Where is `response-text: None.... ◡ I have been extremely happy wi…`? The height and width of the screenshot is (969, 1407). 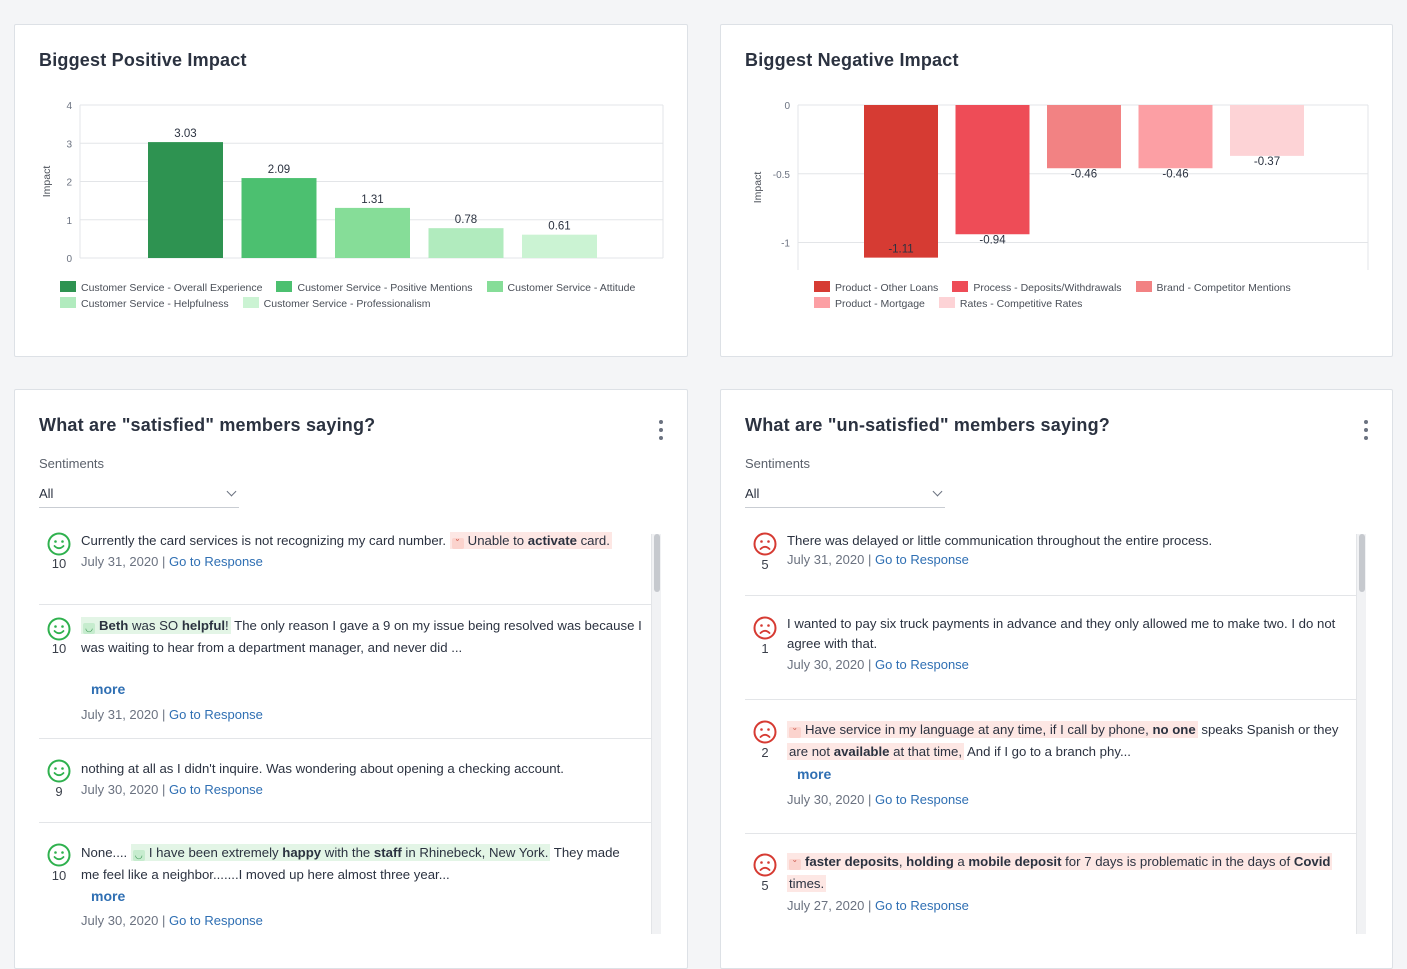 response-text: None.... ◡ I have been extremely happy wi… is located at coordinates (350, 863).